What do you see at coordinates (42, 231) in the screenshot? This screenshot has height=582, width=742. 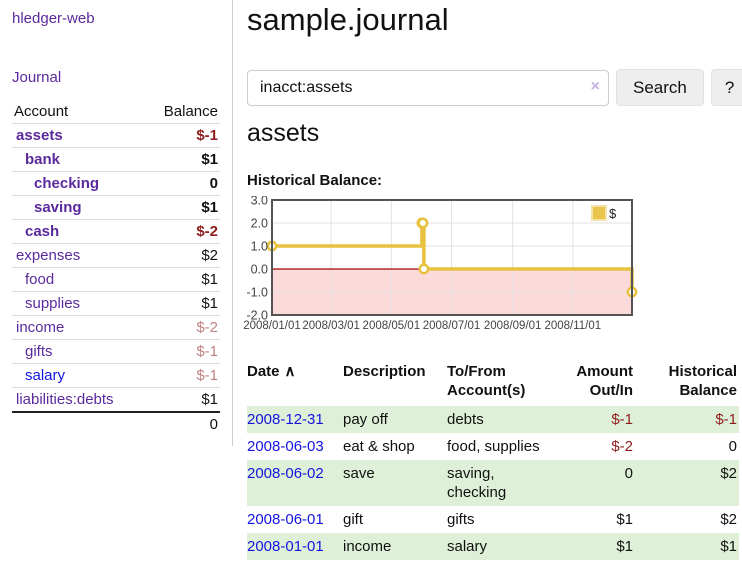 I see `account-link: cash` at bounding box center [42, 231].